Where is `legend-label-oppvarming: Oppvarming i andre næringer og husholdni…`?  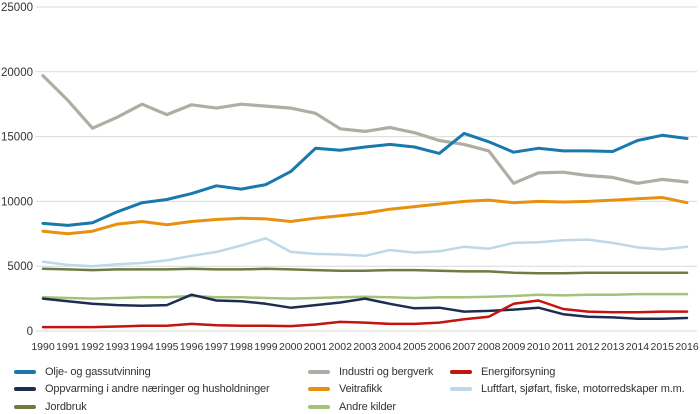
legend-label-oppvarming: Oppvarming i andre næringer og husholdni… is located at coordinates (157, 389).